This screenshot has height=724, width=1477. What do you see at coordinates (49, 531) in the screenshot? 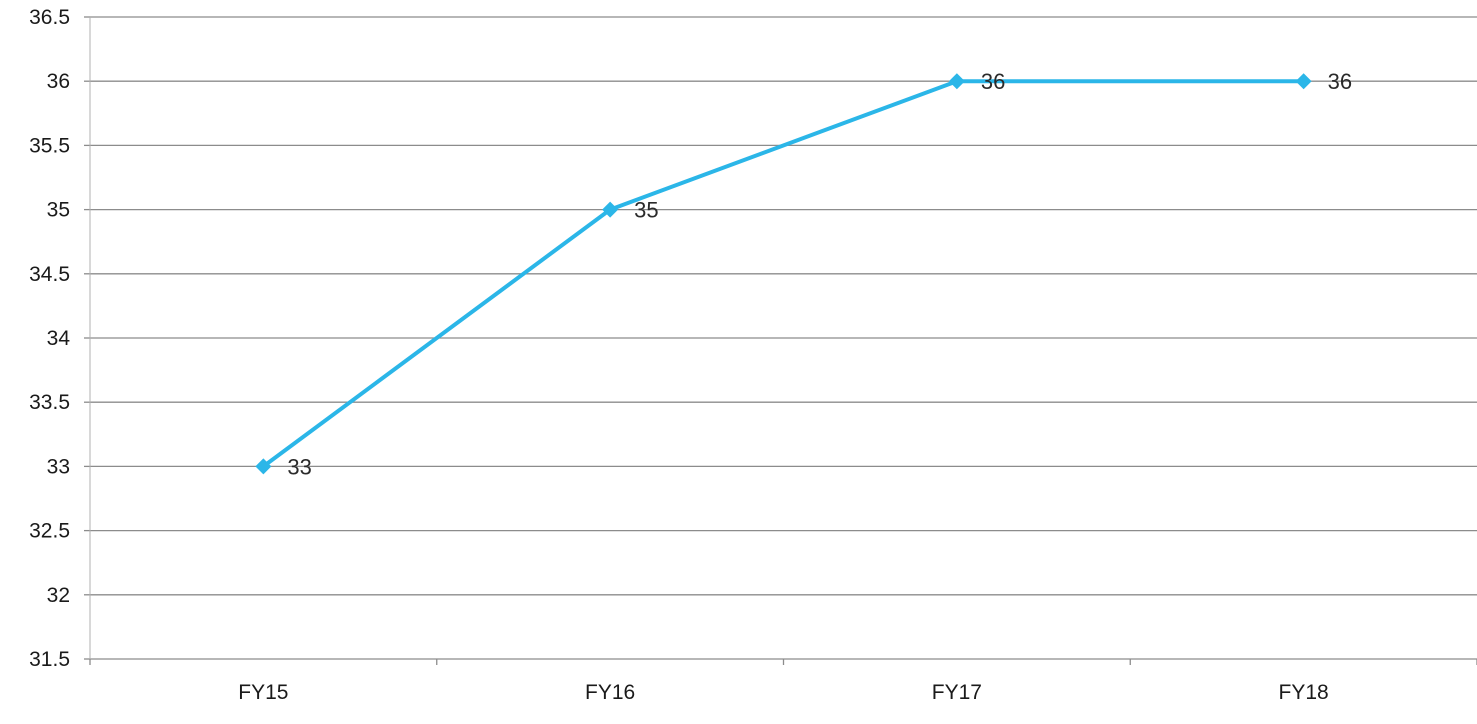
I see `y-tick-label: 32.5` at bounding box center [49, 531].